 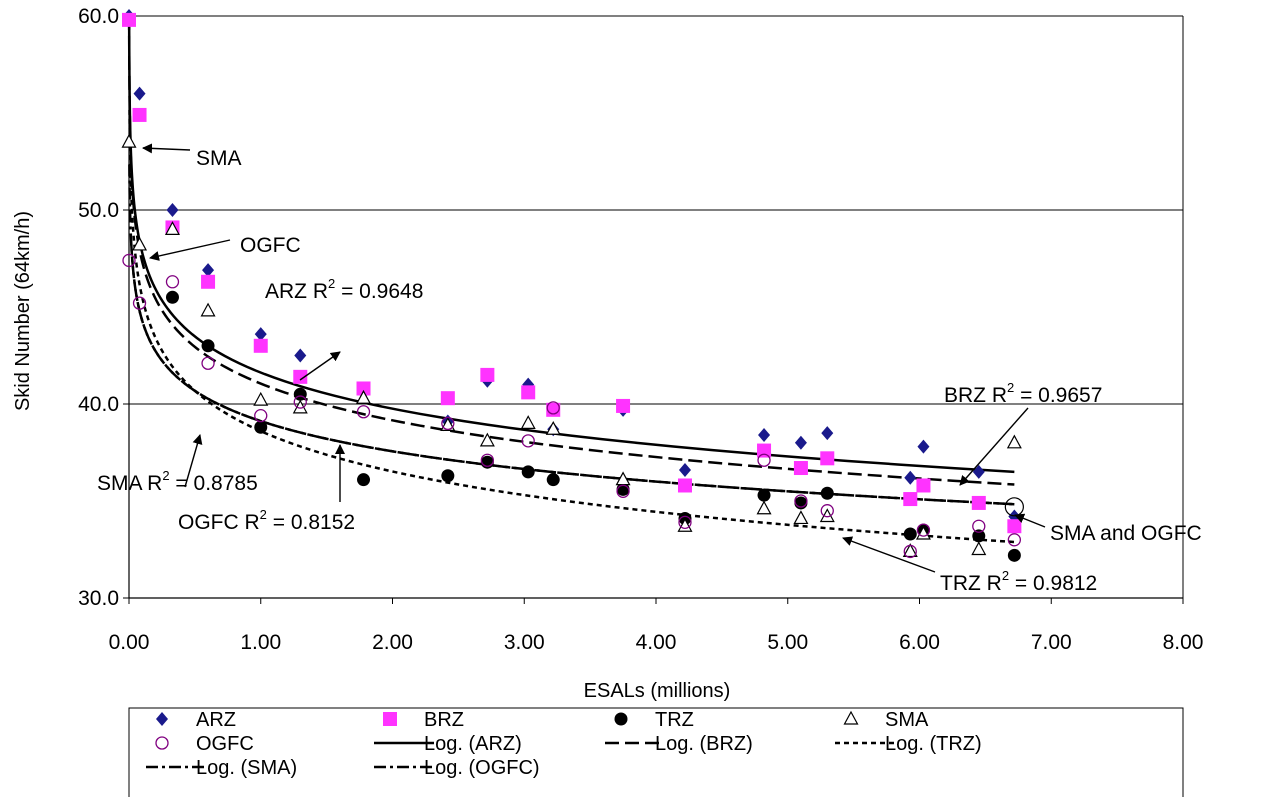 I want to click on legend-label: Log. (OGFC), so click(x=482, y=768).